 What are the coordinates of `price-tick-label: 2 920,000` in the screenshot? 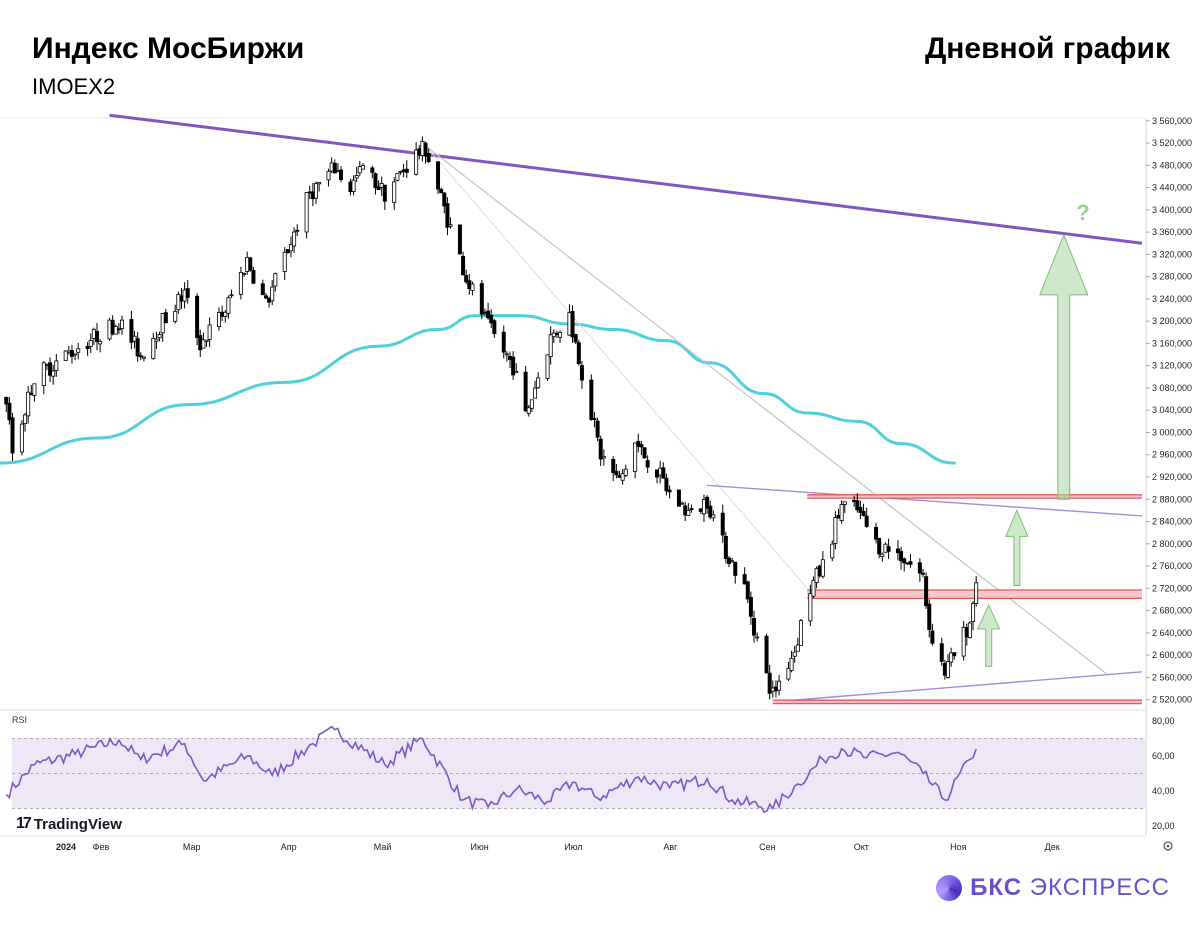 It's located at (1172, 477).